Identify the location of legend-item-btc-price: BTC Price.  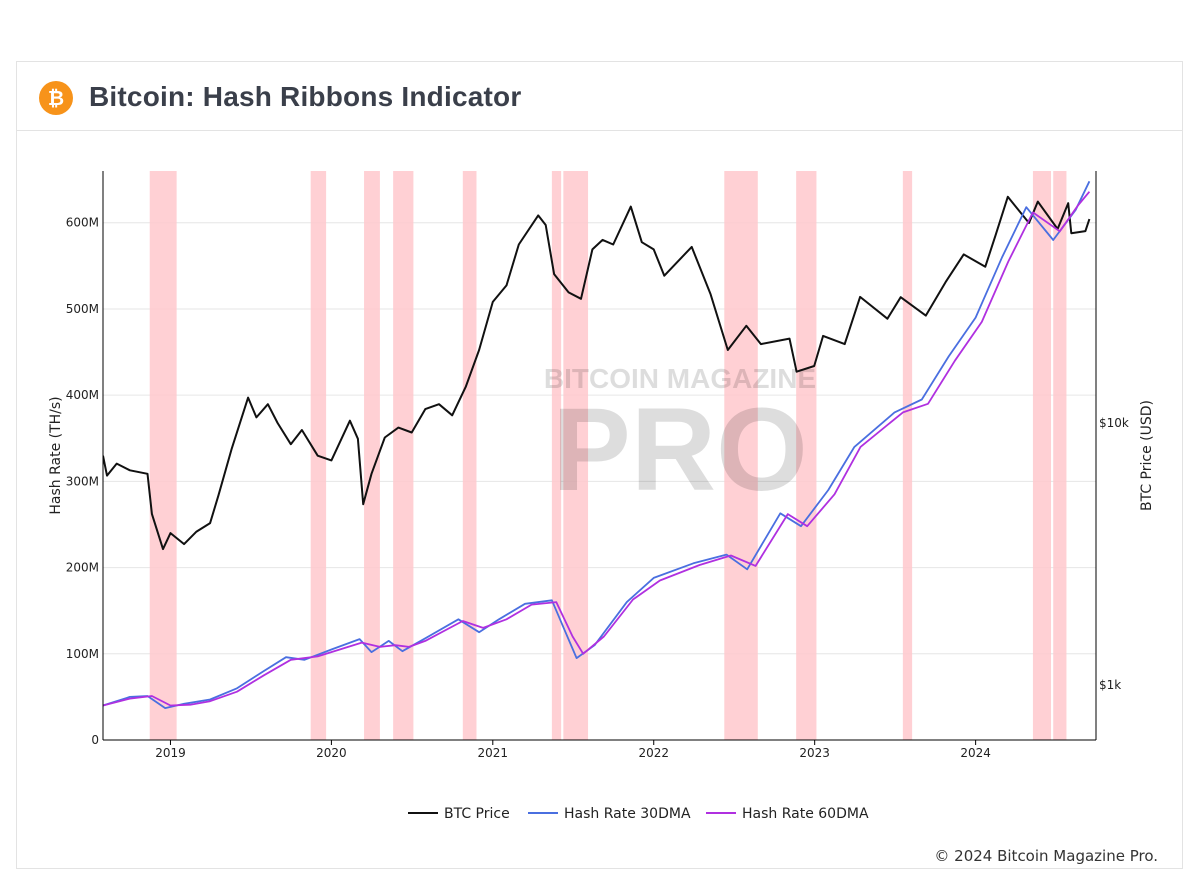
(459, 814).